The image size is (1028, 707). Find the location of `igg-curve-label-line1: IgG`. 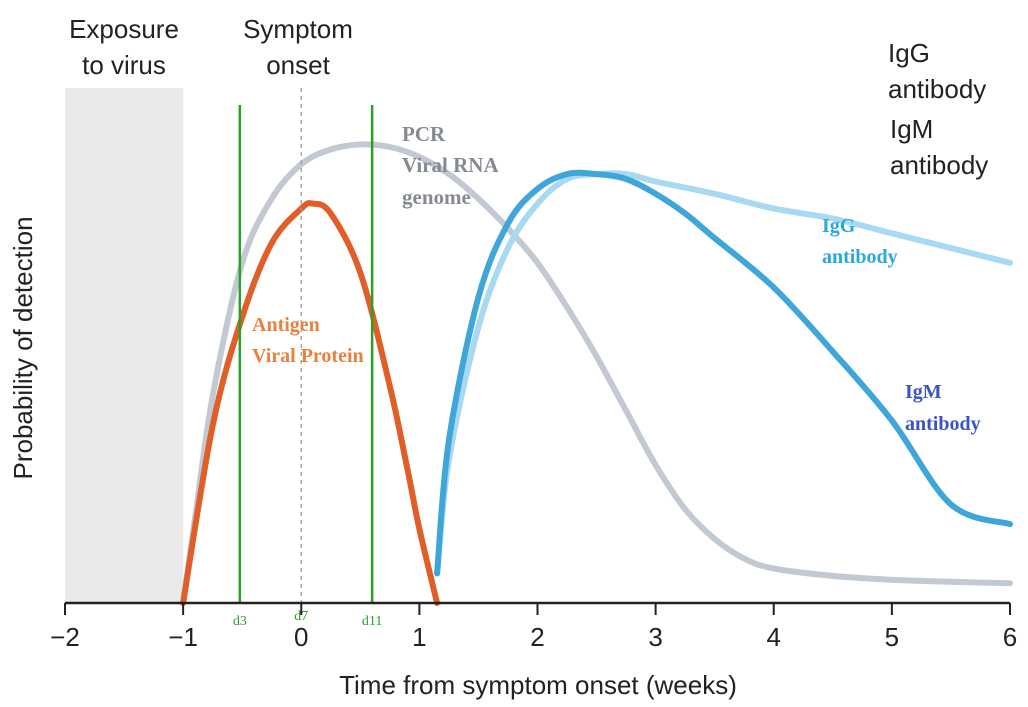

igg-curve-label-line1: IgG is located at coordinates (839, 226).